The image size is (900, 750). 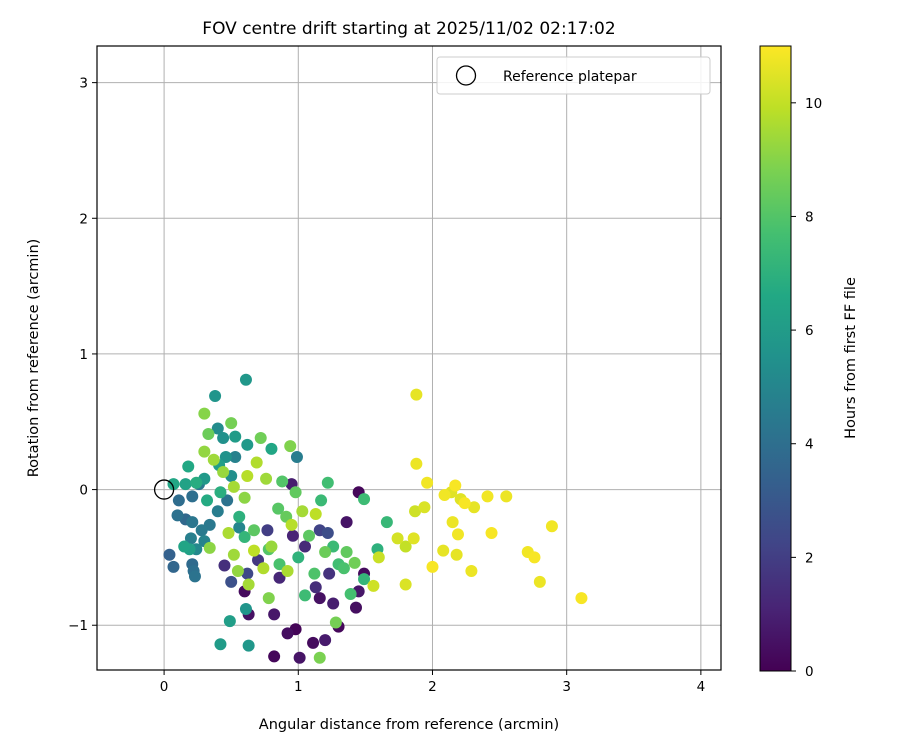 What do you see at coordinates (83, 355) in the screenshot?
I see `y-tick-label: 1` at bounding box center [83, 355].